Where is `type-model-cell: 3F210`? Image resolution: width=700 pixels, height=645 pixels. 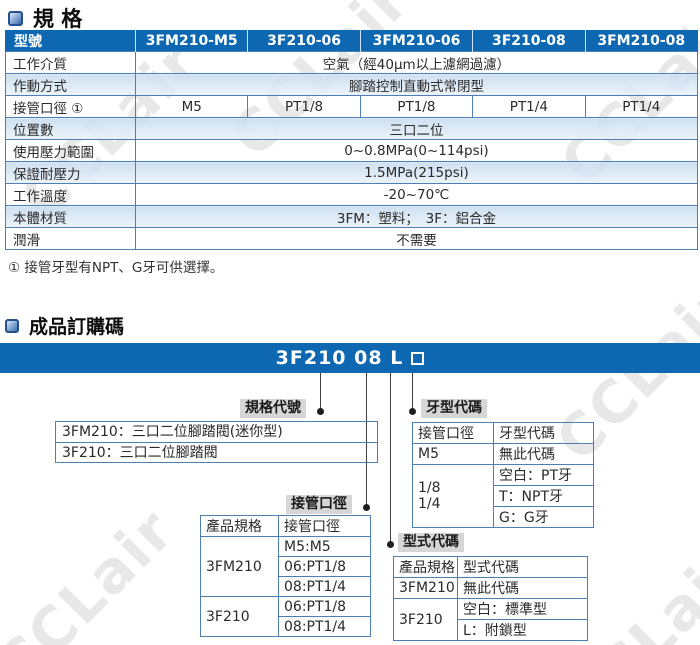 type-model-cell: 3F210 is located at coordinates (425, 619).